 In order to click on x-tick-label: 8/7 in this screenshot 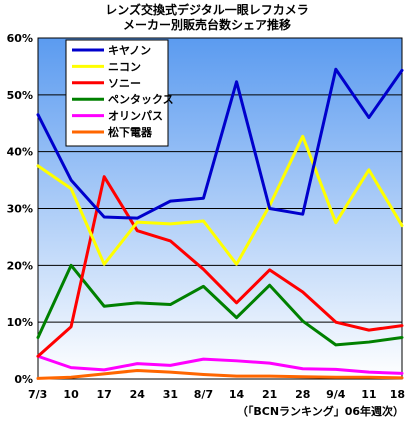, I will do `click(203, 394)`.